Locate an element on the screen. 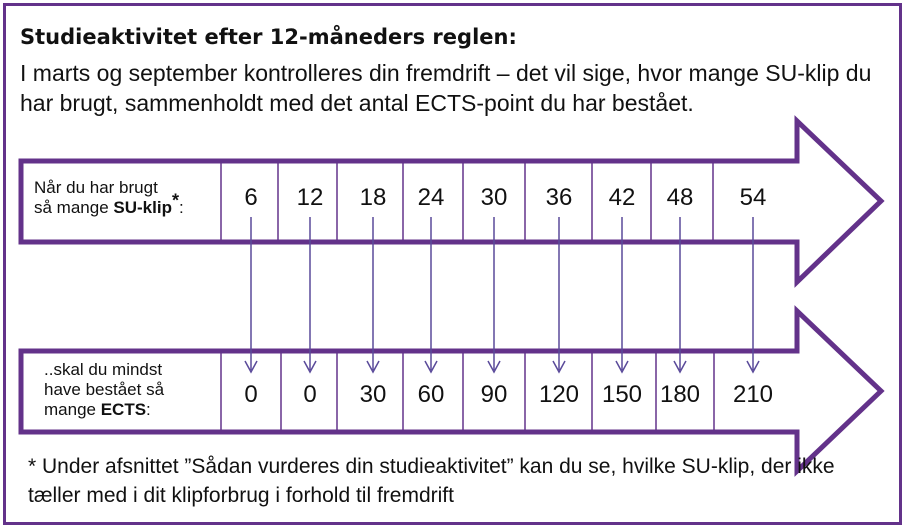 Image resolution: width=909 pixels, height=532 pixels. ects-value-3: 30 is located at coordinates (373, 394).